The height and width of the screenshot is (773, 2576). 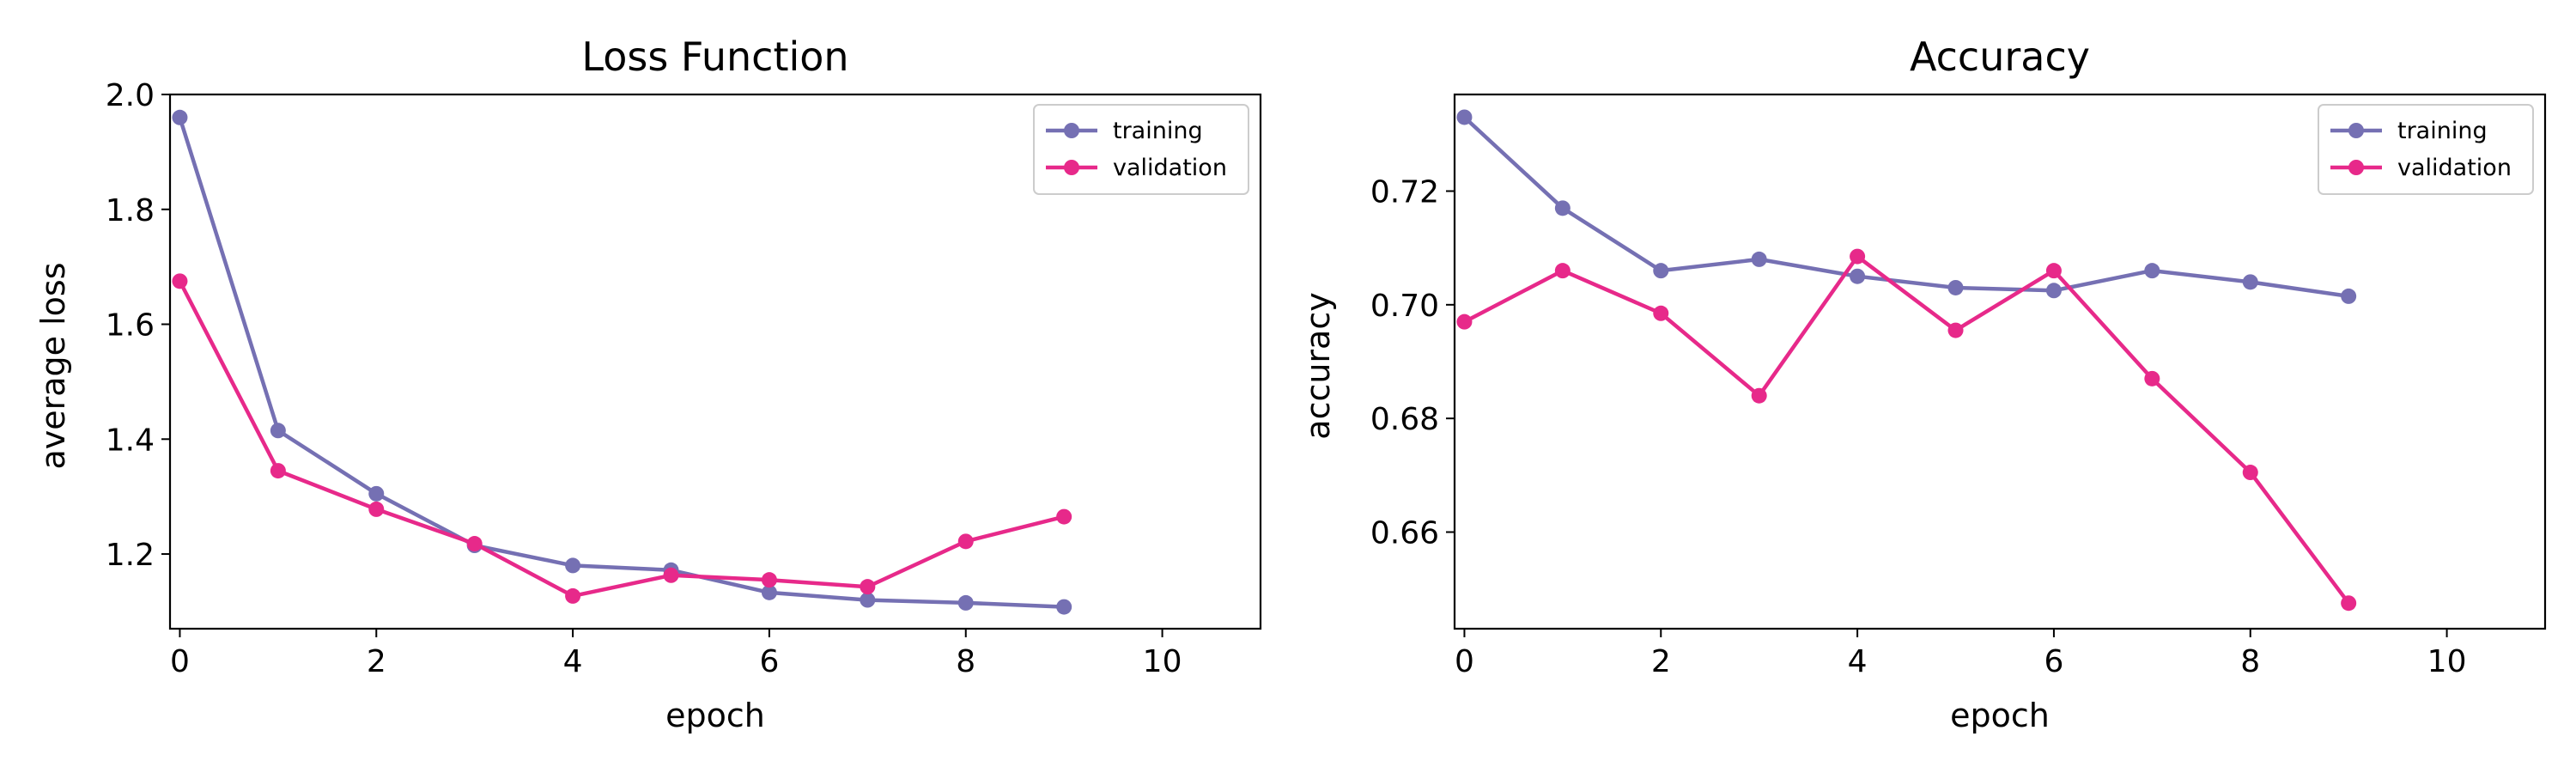 I want to click on loss-xtick-label: 6, so click(x=769, y=661).